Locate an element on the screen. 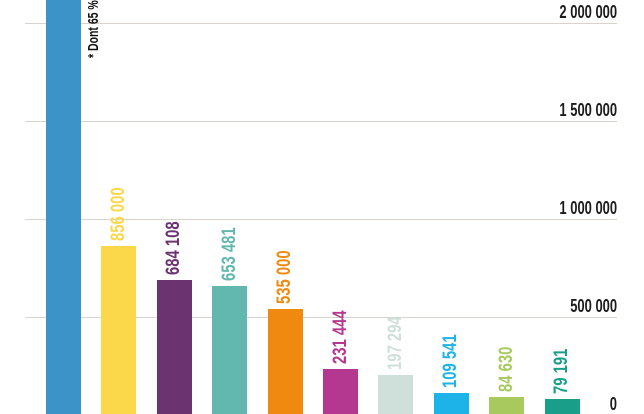 The image size is (644, 414). bar-value-label: 84 630 is located at coordinates (506, 370).